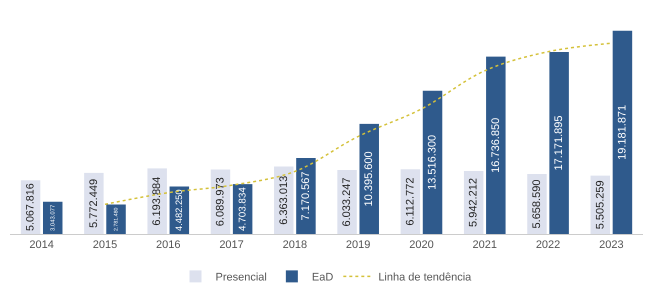  Describe the element at coordinates (242, 208) in the screenshot. I see `data-label: 4.703.834` at that location.